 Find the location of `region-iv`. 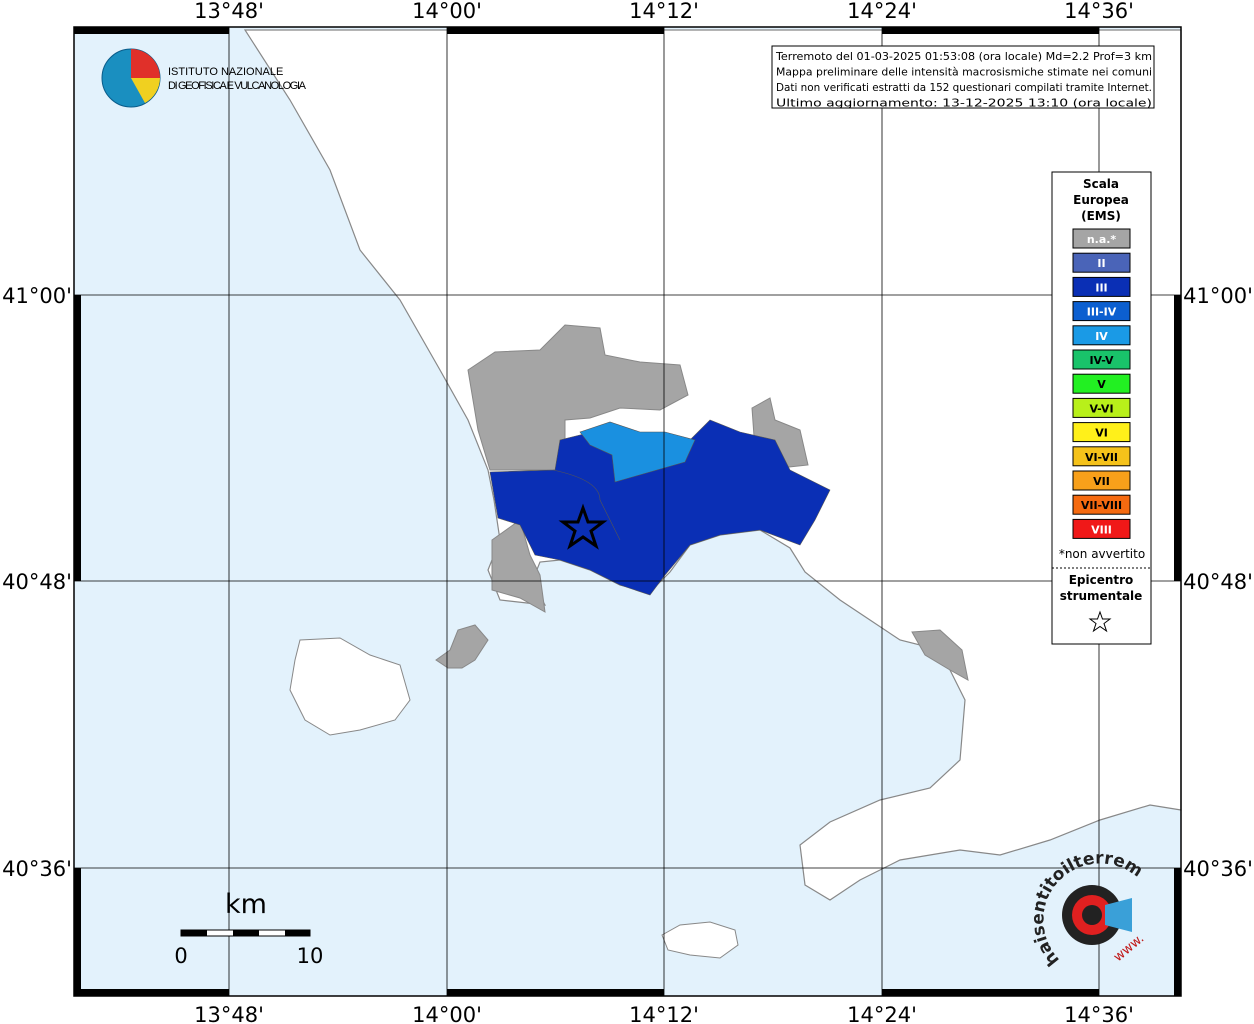

region-iv is located at coordinates (637, 452).